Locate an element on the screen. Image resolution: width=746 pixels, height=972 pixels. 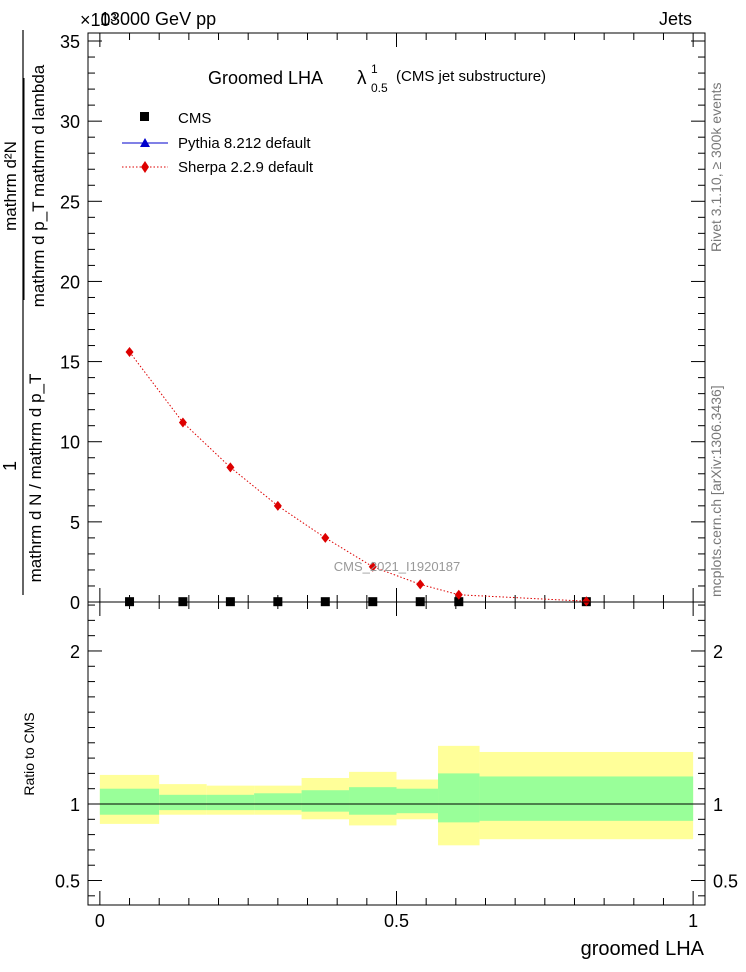
ratio-tick-label-right: 1 is located at coordinates (718, 805).